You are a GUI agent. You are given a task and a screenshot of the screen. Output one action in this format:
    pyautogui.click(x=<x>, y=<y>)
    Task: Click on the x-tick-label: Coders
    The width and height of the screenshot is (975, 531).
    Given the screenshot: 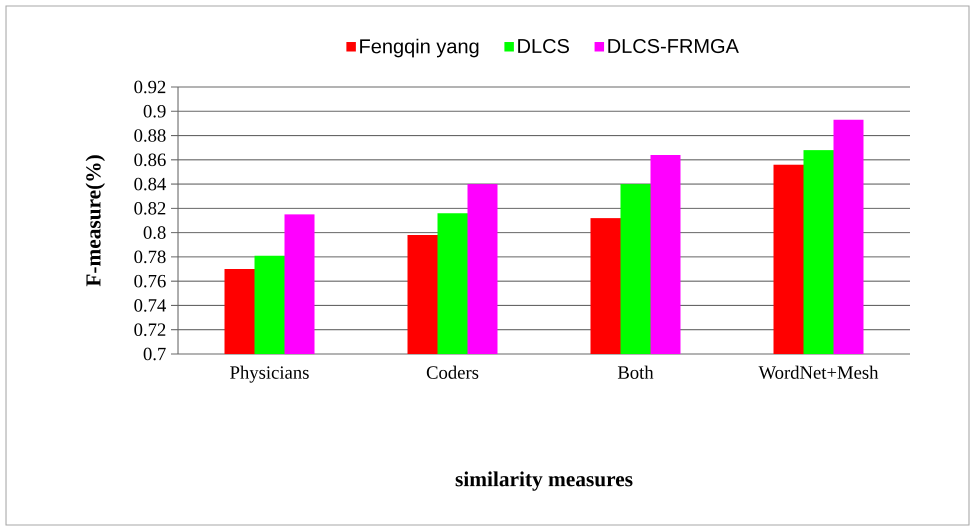 What is the action you would take?
    pyautogui.click(x=452, y=372)
    